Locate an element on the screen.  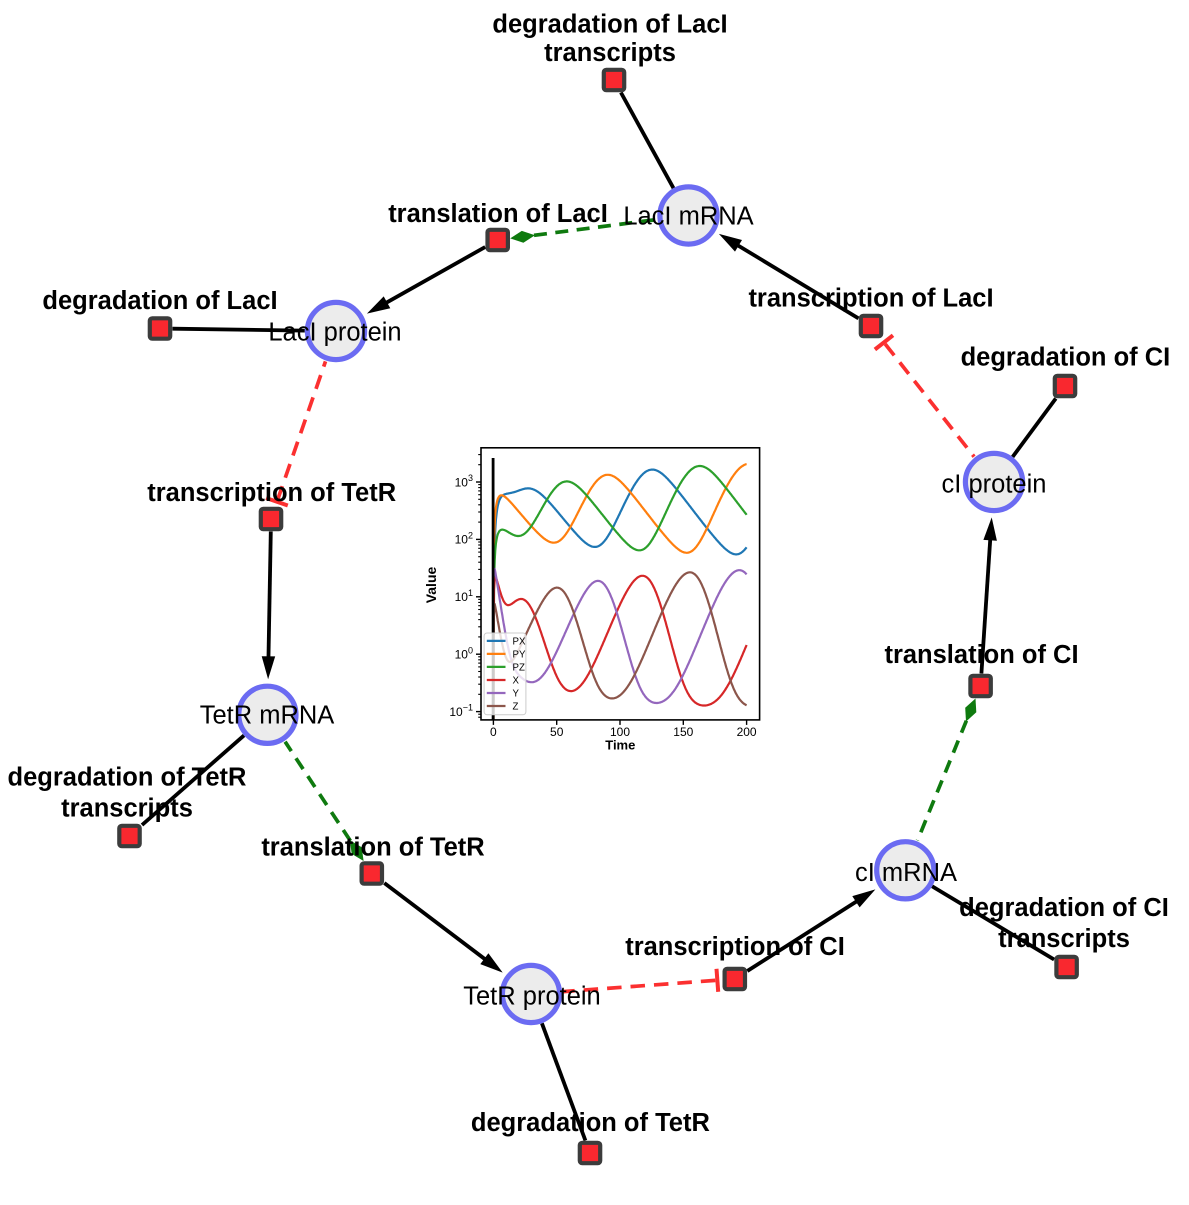
svg-text: X is located at coordinates (516, 680).